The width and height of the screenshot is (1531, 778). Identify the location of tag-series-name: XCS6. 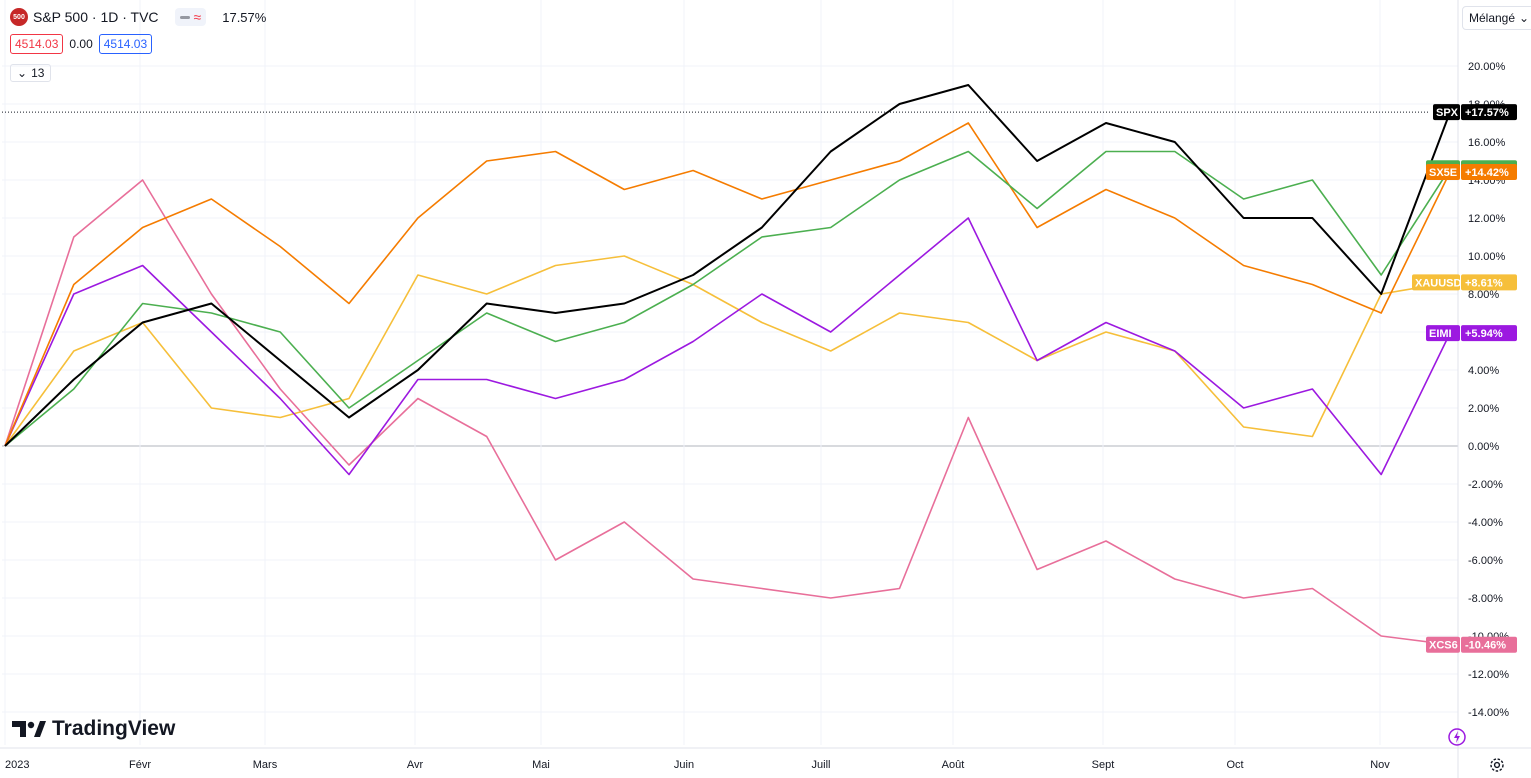
(1443, 646).